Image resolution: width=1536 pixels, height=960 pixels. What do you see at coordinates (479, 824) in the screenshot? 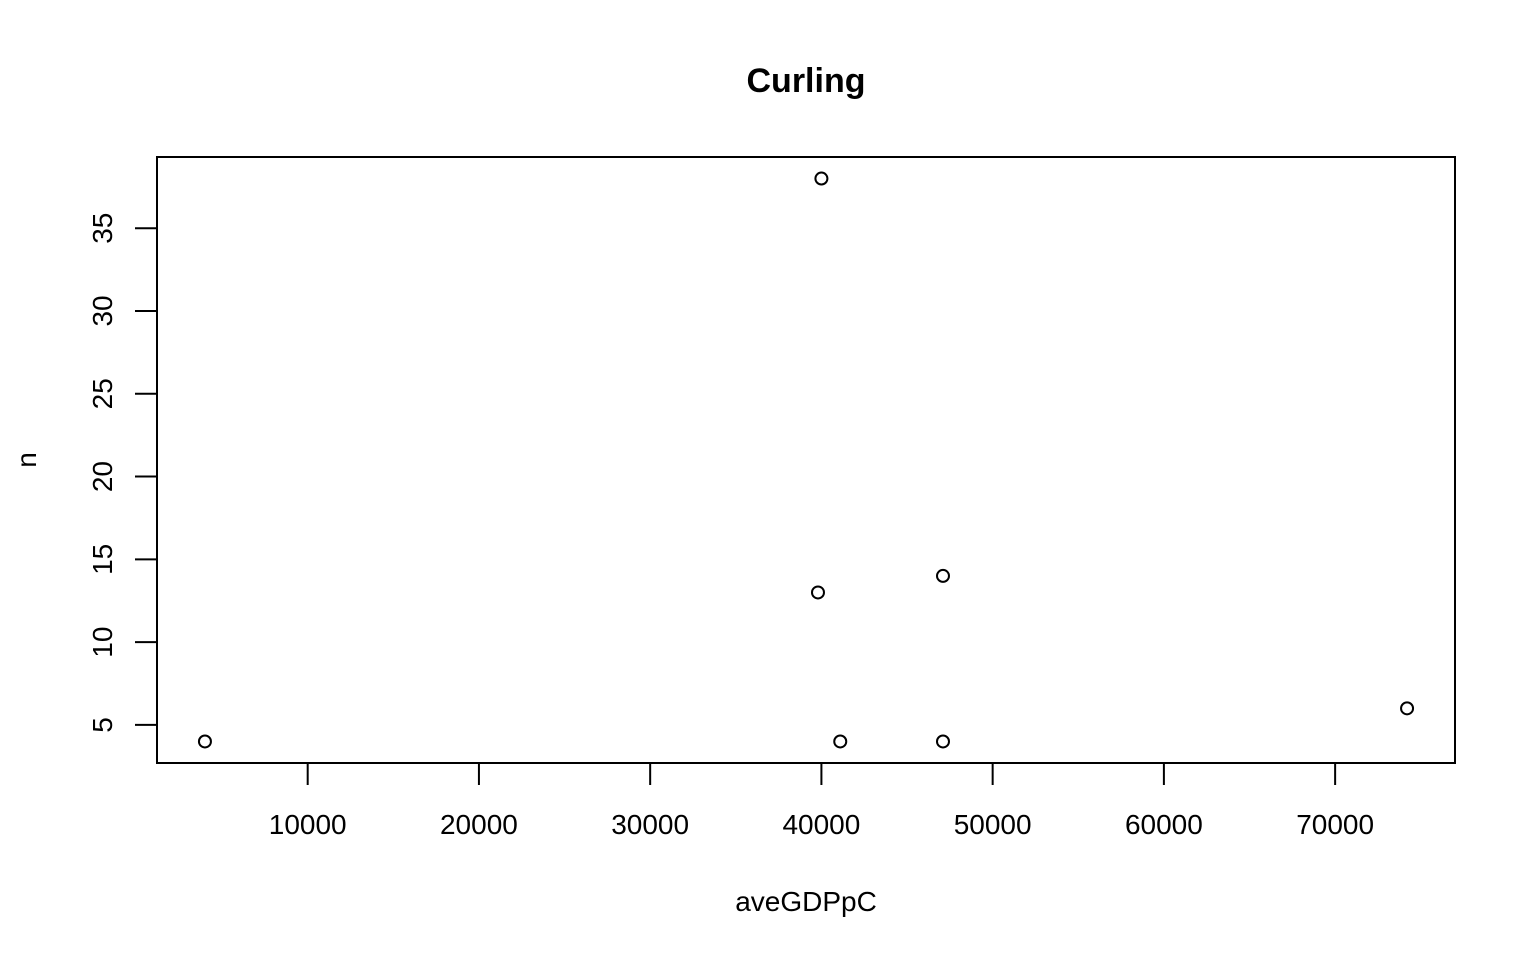
I see `x-tick-label: 20000` at bounding box center [479, 824].